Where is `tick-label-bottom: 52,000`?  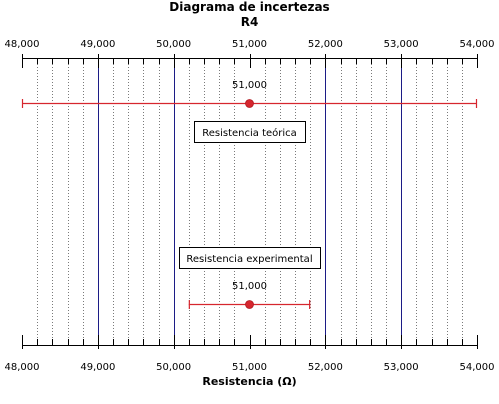 tick-label-bottom: 52,000 is located at coordinates (325, 367).